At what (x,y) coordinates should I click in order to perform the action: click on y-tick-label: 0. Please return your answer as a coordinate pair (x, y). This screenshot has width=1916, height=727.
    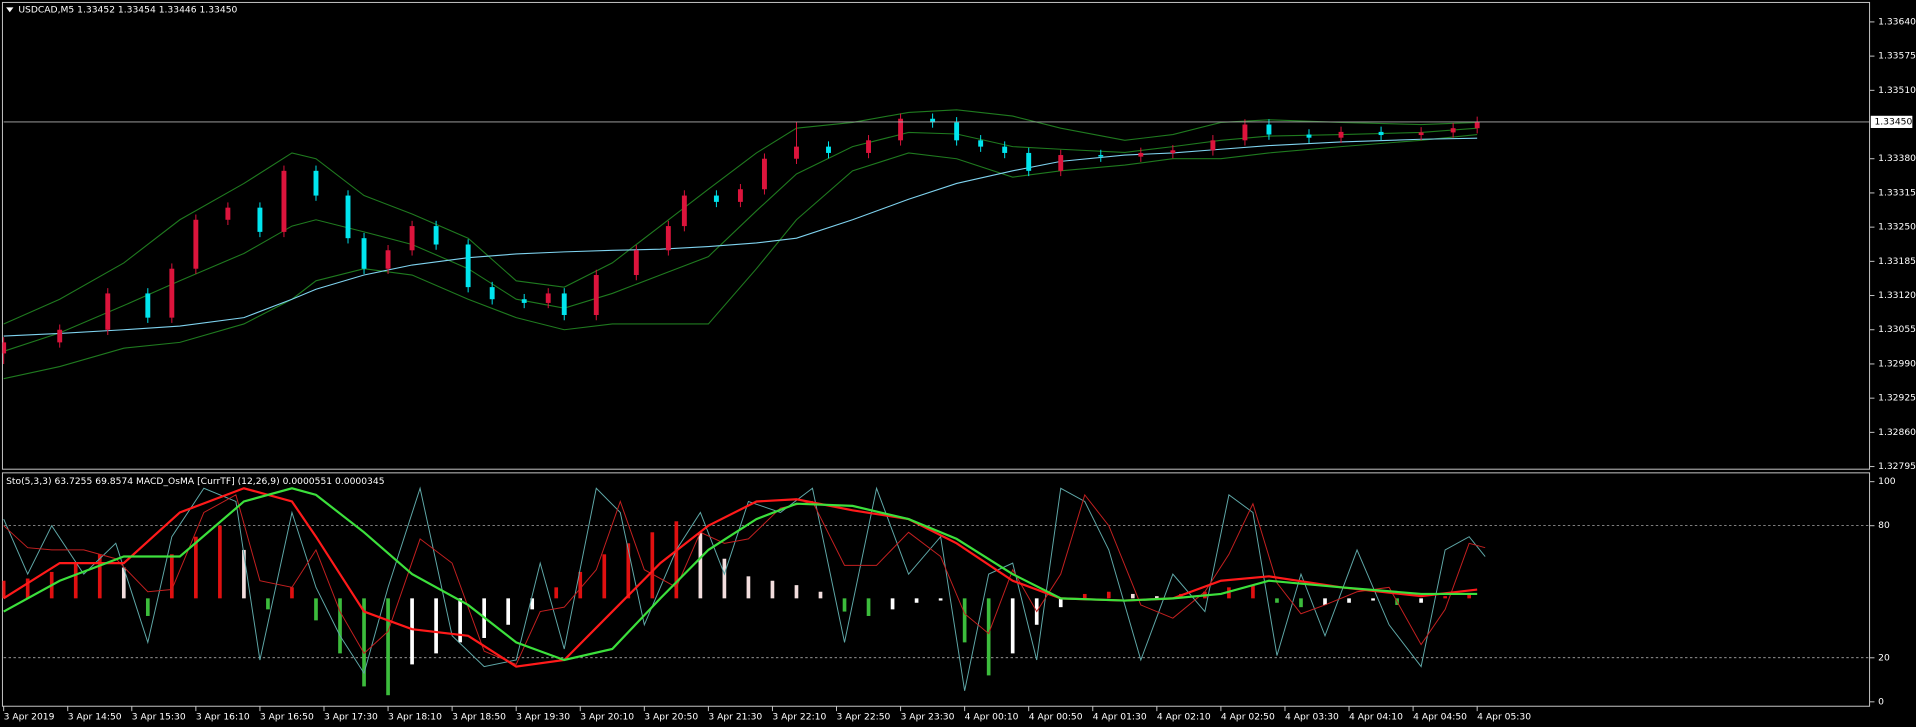
    Looking at the image, I should click on (1881, 701).